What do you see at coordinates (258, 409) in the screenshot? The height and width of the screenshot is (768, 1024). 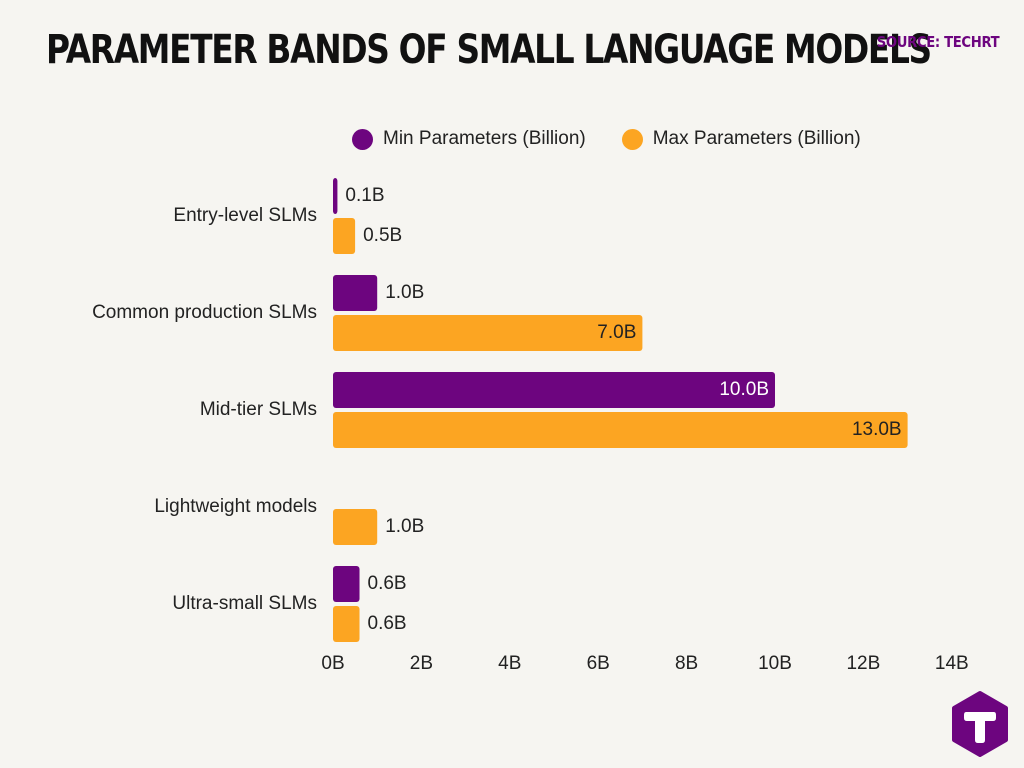 I see `category-label: Mid-tier SLMs` at bounding box center [258, 409].